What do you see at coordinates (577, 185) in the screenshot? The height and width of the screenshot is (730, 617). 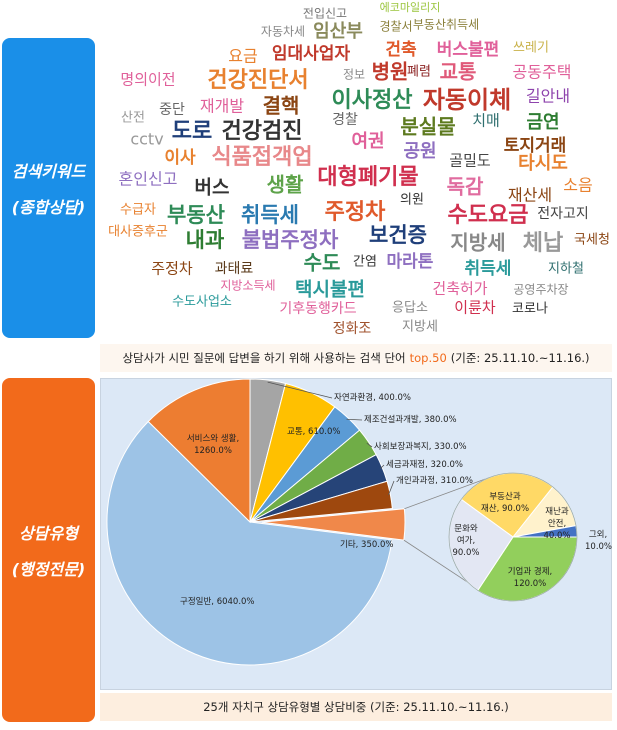 I see `keyword: 소음` at bounding box center [577, 185].